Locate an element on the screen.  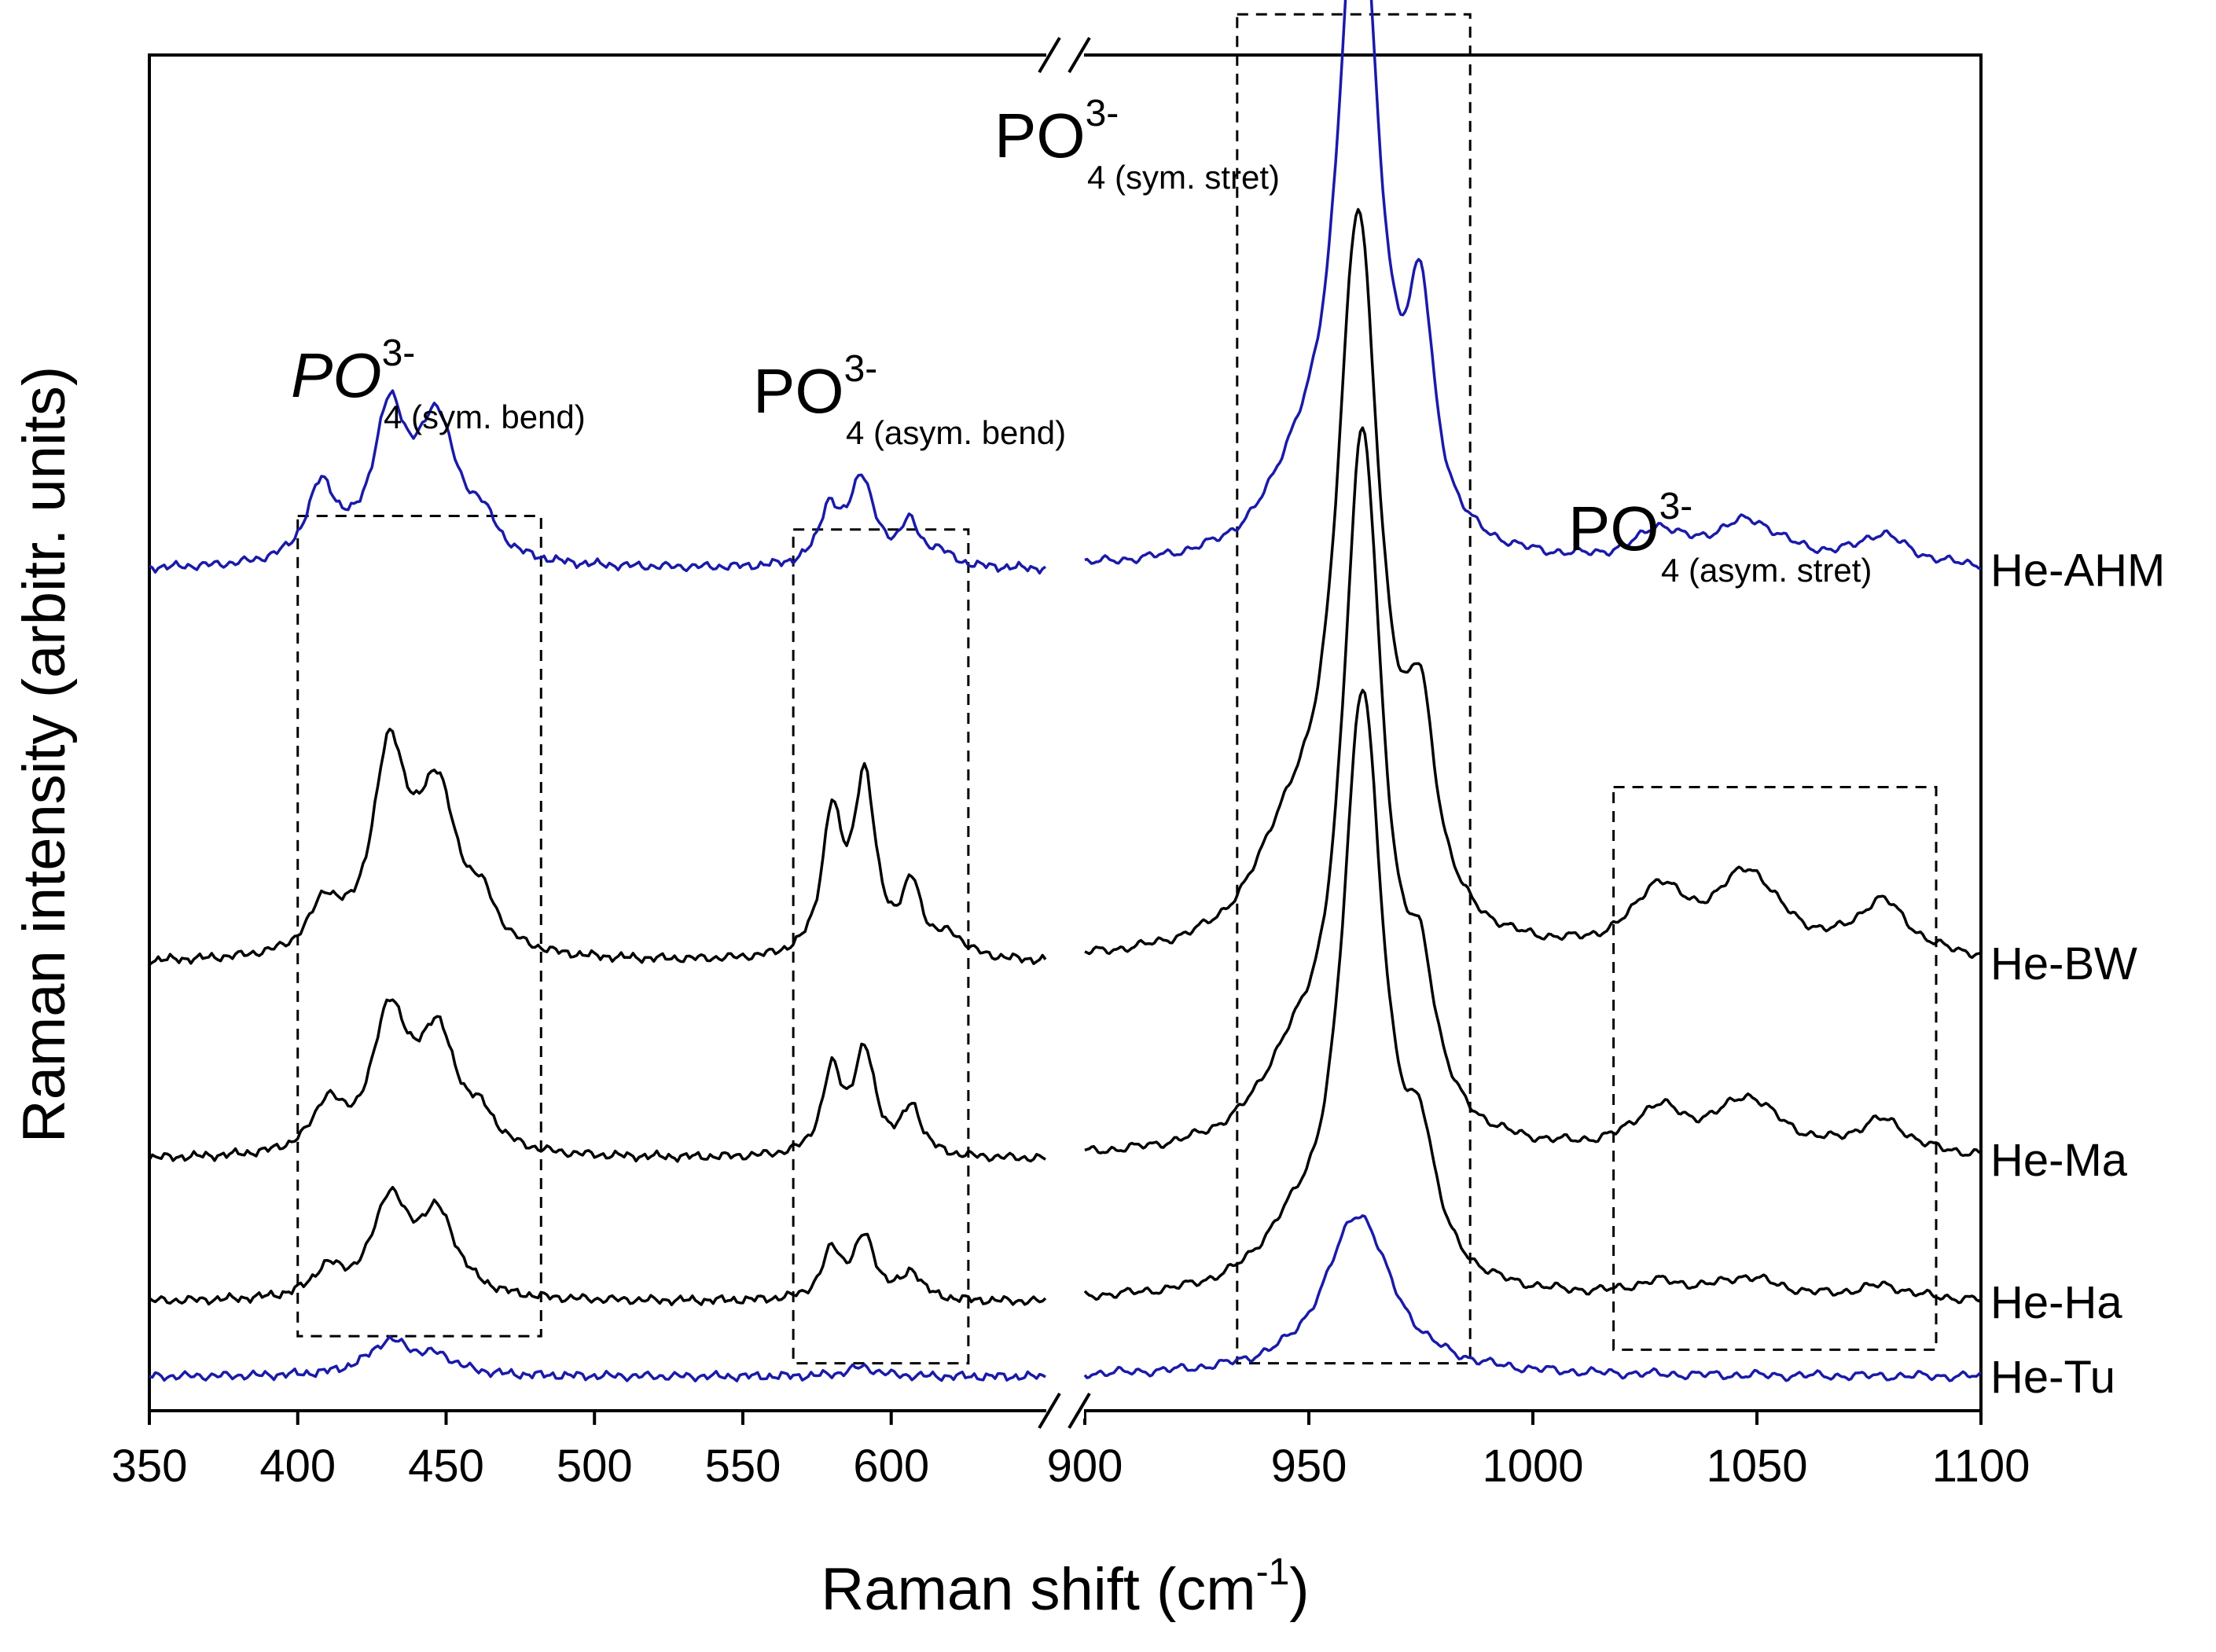
series-label-he-ma: He-Ma is located at coordinates (2059, 1160).